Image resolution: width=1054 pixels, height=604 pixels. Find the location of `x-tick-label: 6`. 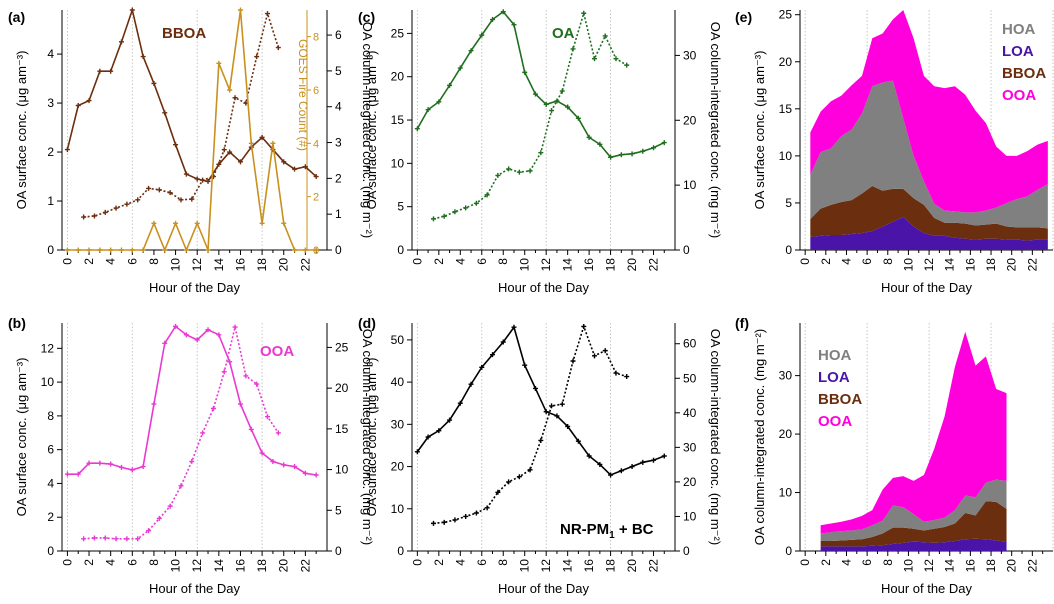

x-tick-label: 6 is located at coordinates (867, 261).